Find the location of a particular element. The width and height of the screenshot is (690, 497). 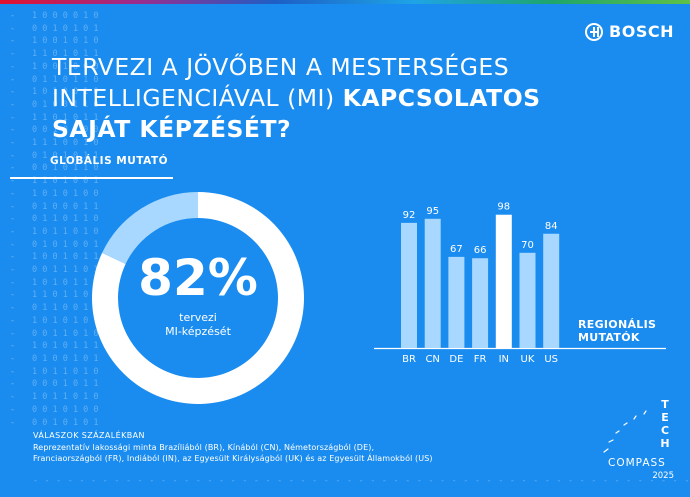

bar-de is located at coordinates (456, 302).